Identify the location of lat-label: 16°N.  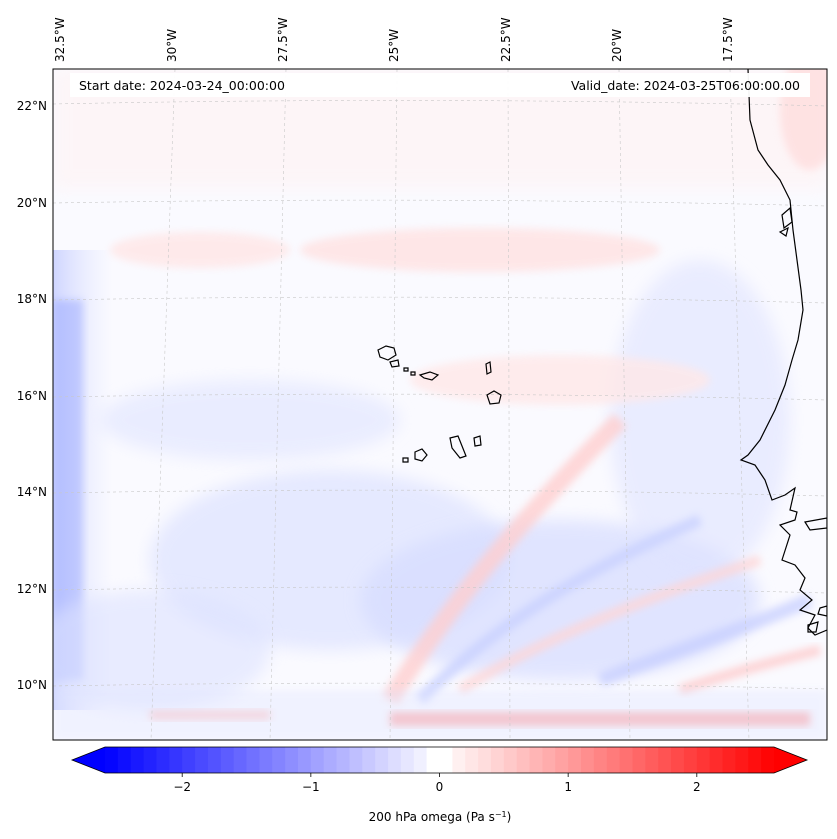
(32, 396).